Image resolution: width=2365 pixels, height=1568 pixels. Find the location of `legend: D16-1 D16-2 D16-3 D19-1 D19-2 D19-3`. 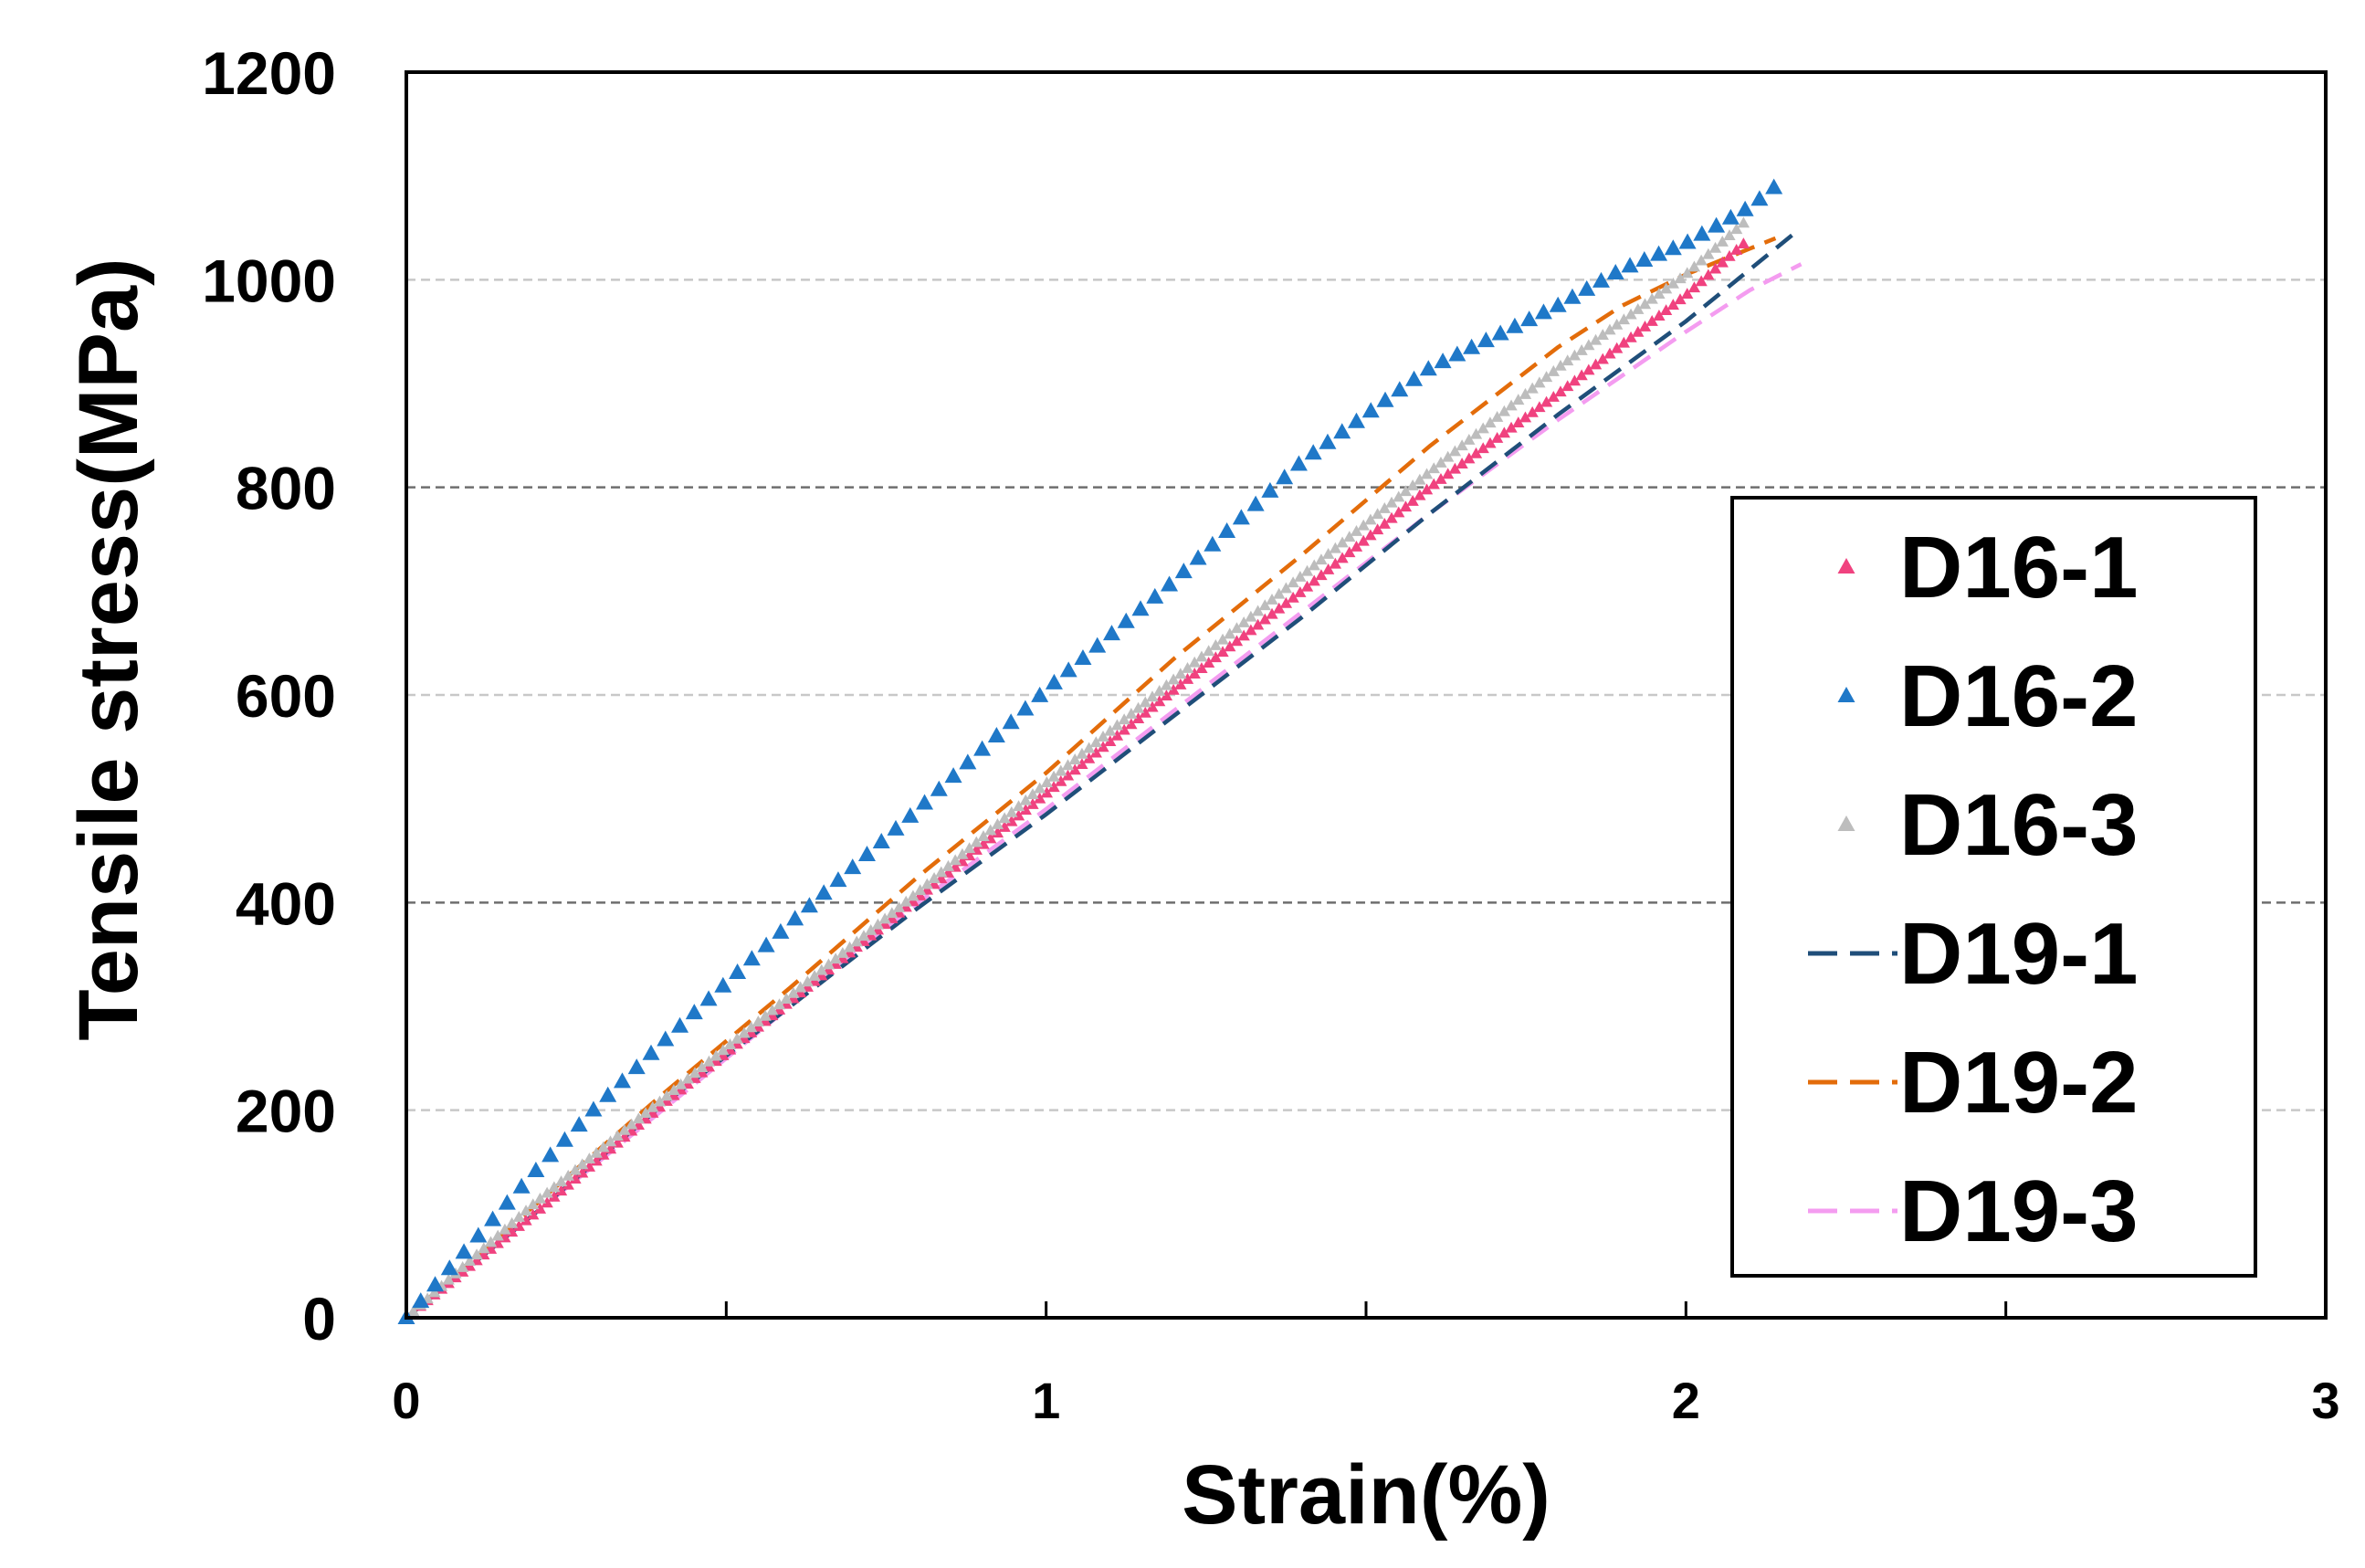

legend: D16-1 D16-2 D16-3 D19-1 D19-2 D19-3 is located at coordinates (1993, 887).